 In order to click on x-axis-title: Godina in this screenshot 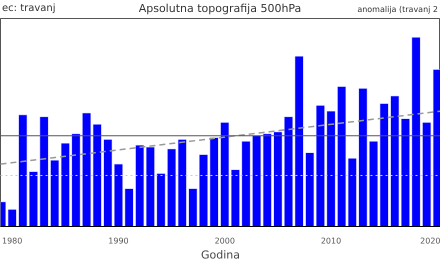, I will do `click(220, 255)`.